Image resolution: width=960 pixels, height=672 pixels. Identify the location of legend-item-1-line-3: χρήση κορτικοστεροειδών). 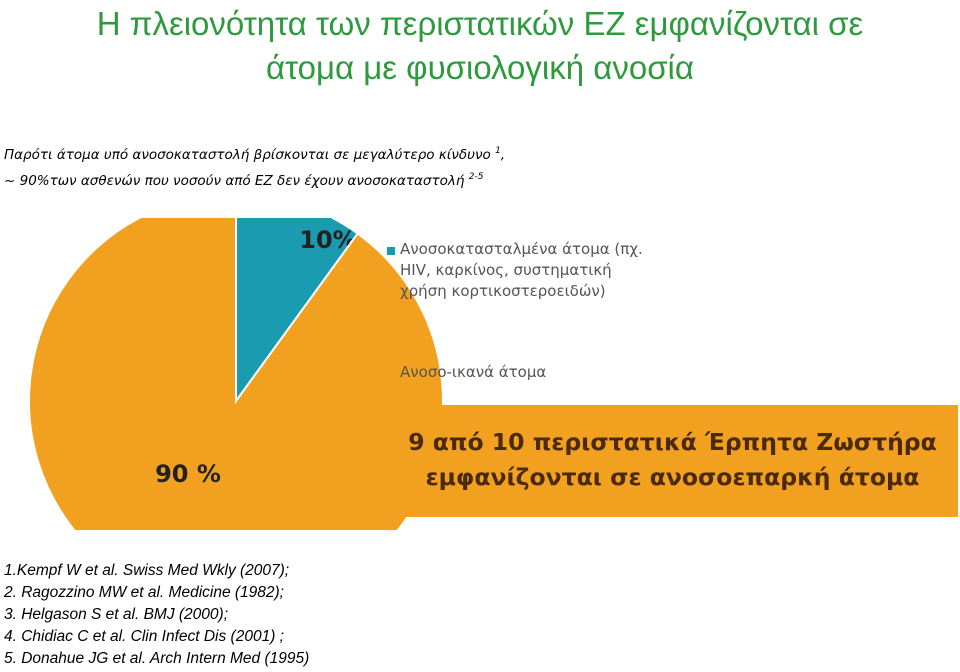
(503, 291).